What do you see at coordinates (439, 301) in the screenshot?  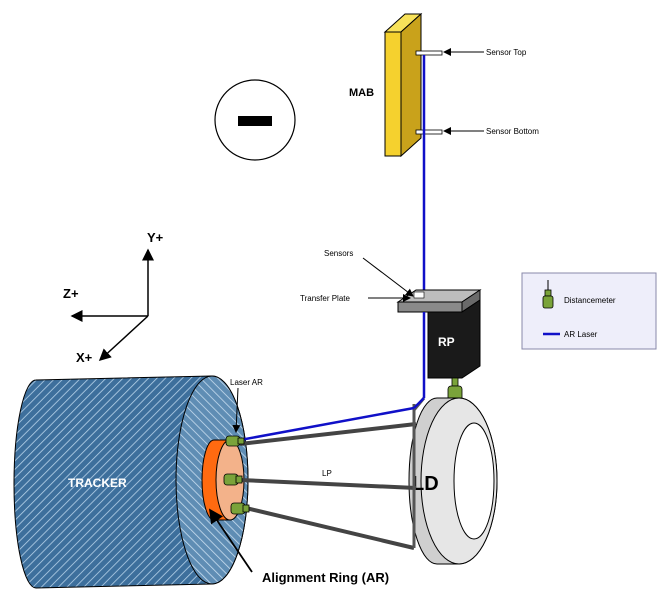 I see `transfer-plate` at bounding box center [439, 301].